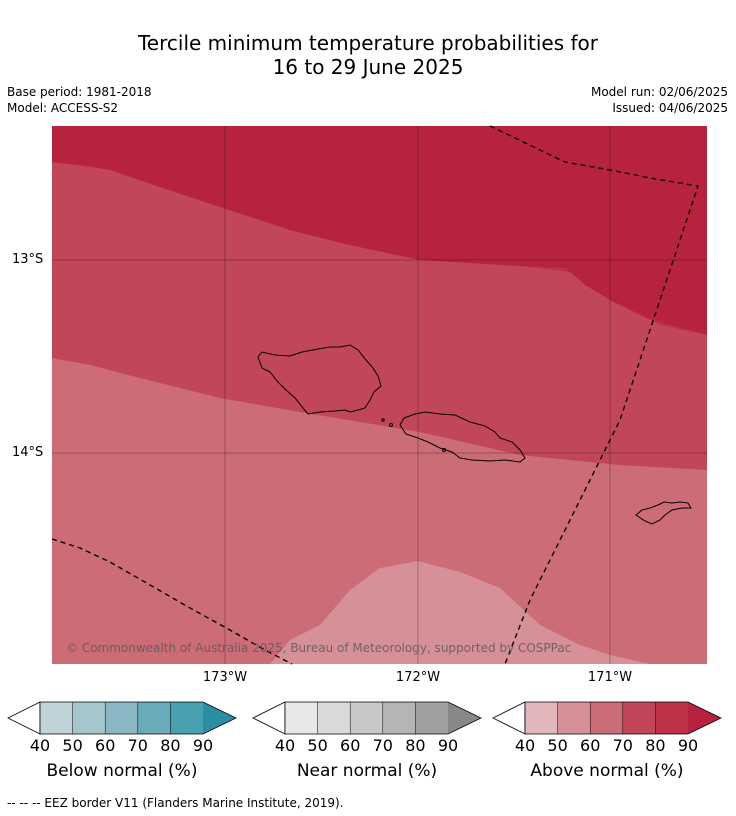 The width and height of the screenshot is (736, 816). What do you see at coordinates (319, 379) in the screenshot?
I see `savaii-island-outline` at bounding box center [319, 379].